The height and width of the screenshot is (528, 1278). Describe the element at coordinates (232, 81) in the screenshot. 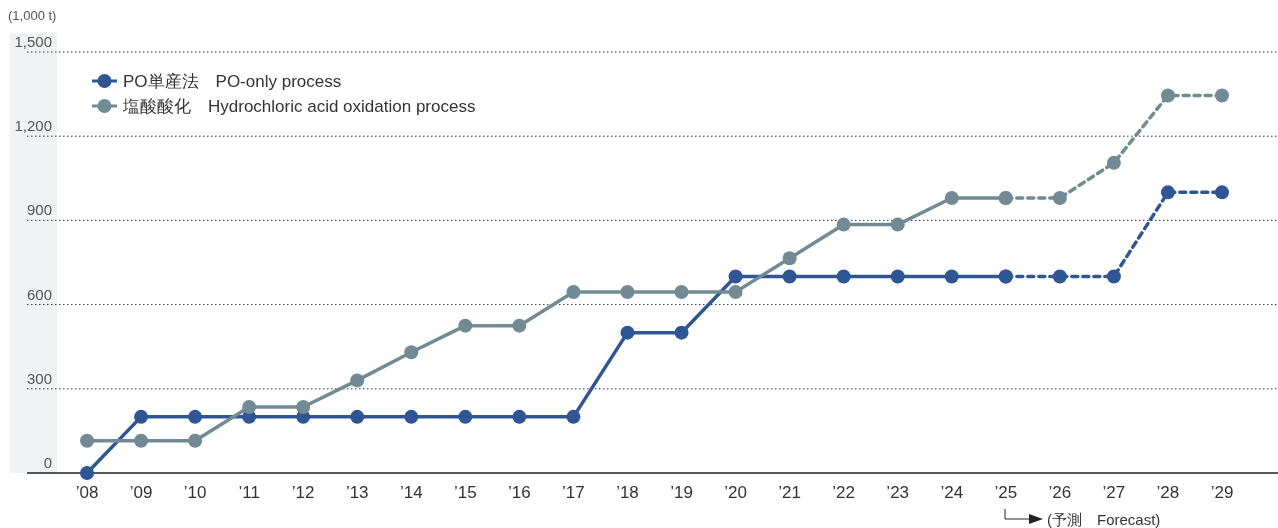

I see `legend-label: PO単産法 PO-only process` at that location.